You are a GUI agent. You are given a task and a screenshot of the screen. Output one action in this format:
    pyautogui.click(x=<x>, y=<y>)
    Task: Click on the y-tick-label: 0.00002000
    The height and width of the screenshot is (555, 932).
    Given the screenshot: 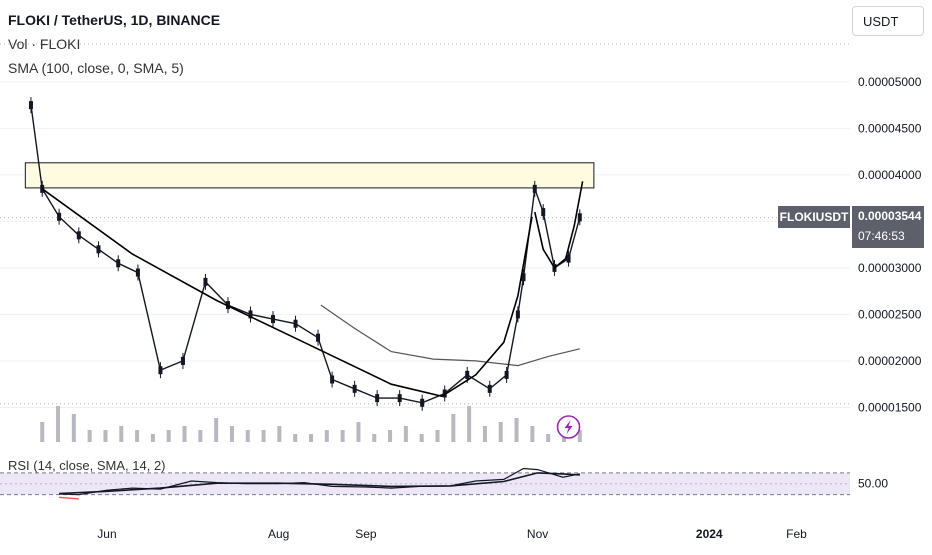 What is the action you would take?
    pyautogui.click(x=890, y=361)
    